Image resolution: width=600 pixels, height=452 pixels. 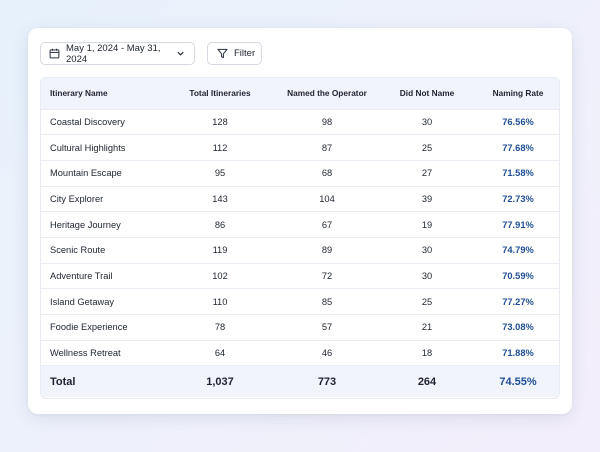 I want to click on cell-total: 64, so click(x=220, y=353).